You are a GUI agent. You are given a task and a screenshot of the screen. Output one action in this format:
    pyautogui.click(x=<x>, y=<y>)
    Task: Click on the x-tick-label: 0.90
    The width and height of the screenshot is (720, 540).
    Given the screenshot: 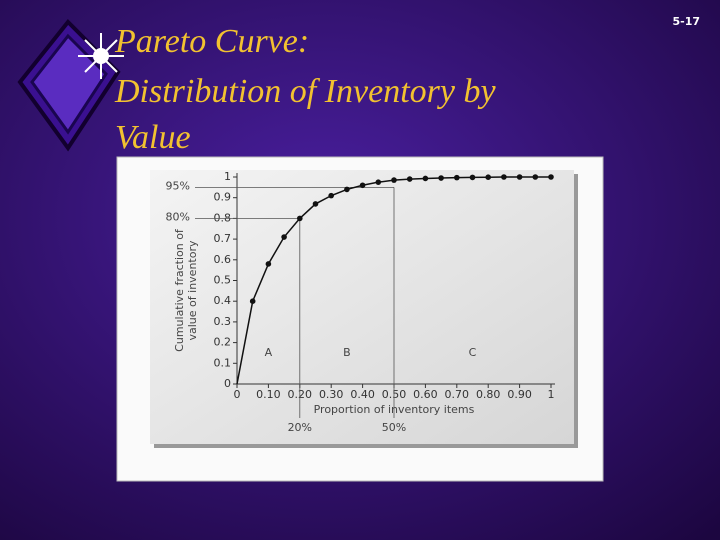 What is the action you would take?
    pyautogui.click(x=519, y=394)
    